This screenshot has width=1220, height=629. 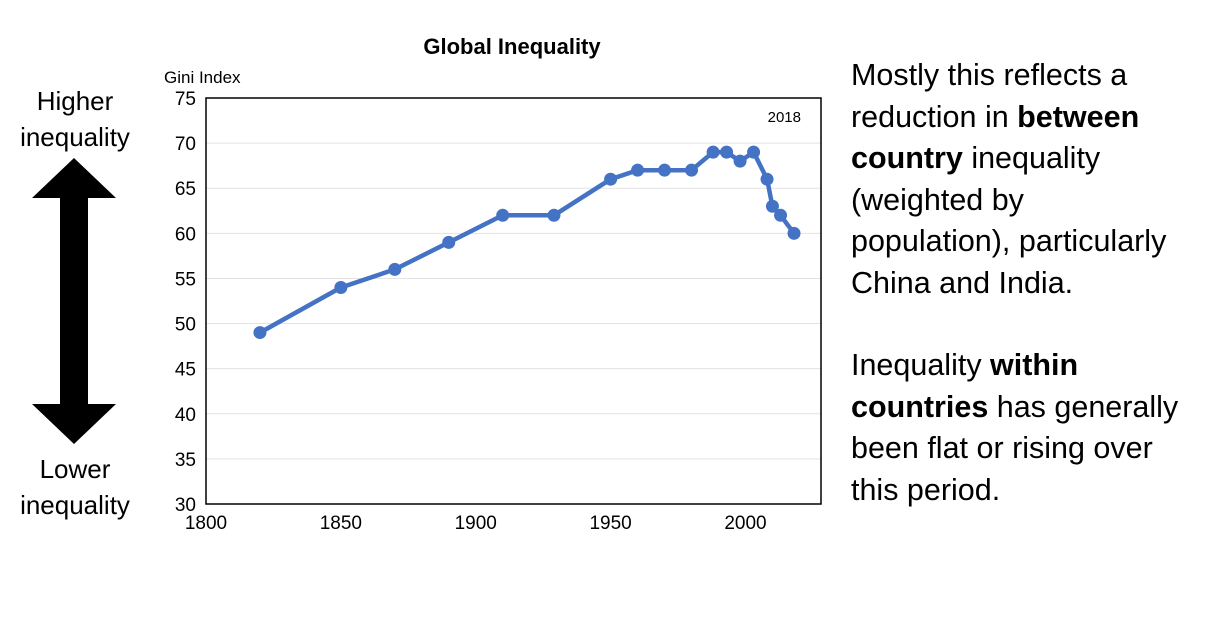 I want to click on lower-label-line2: inequality, so click(x=75, y=505).